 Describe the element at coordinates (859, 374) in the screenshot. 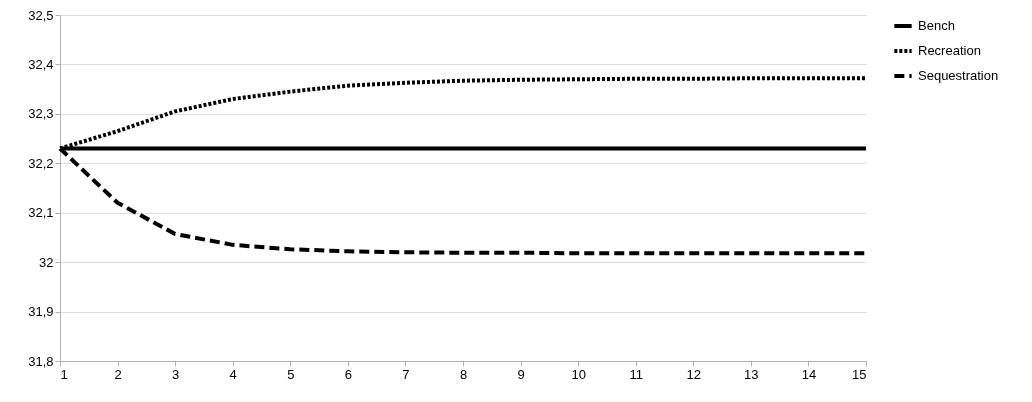

I see `x-tick-label: 15` at that location.